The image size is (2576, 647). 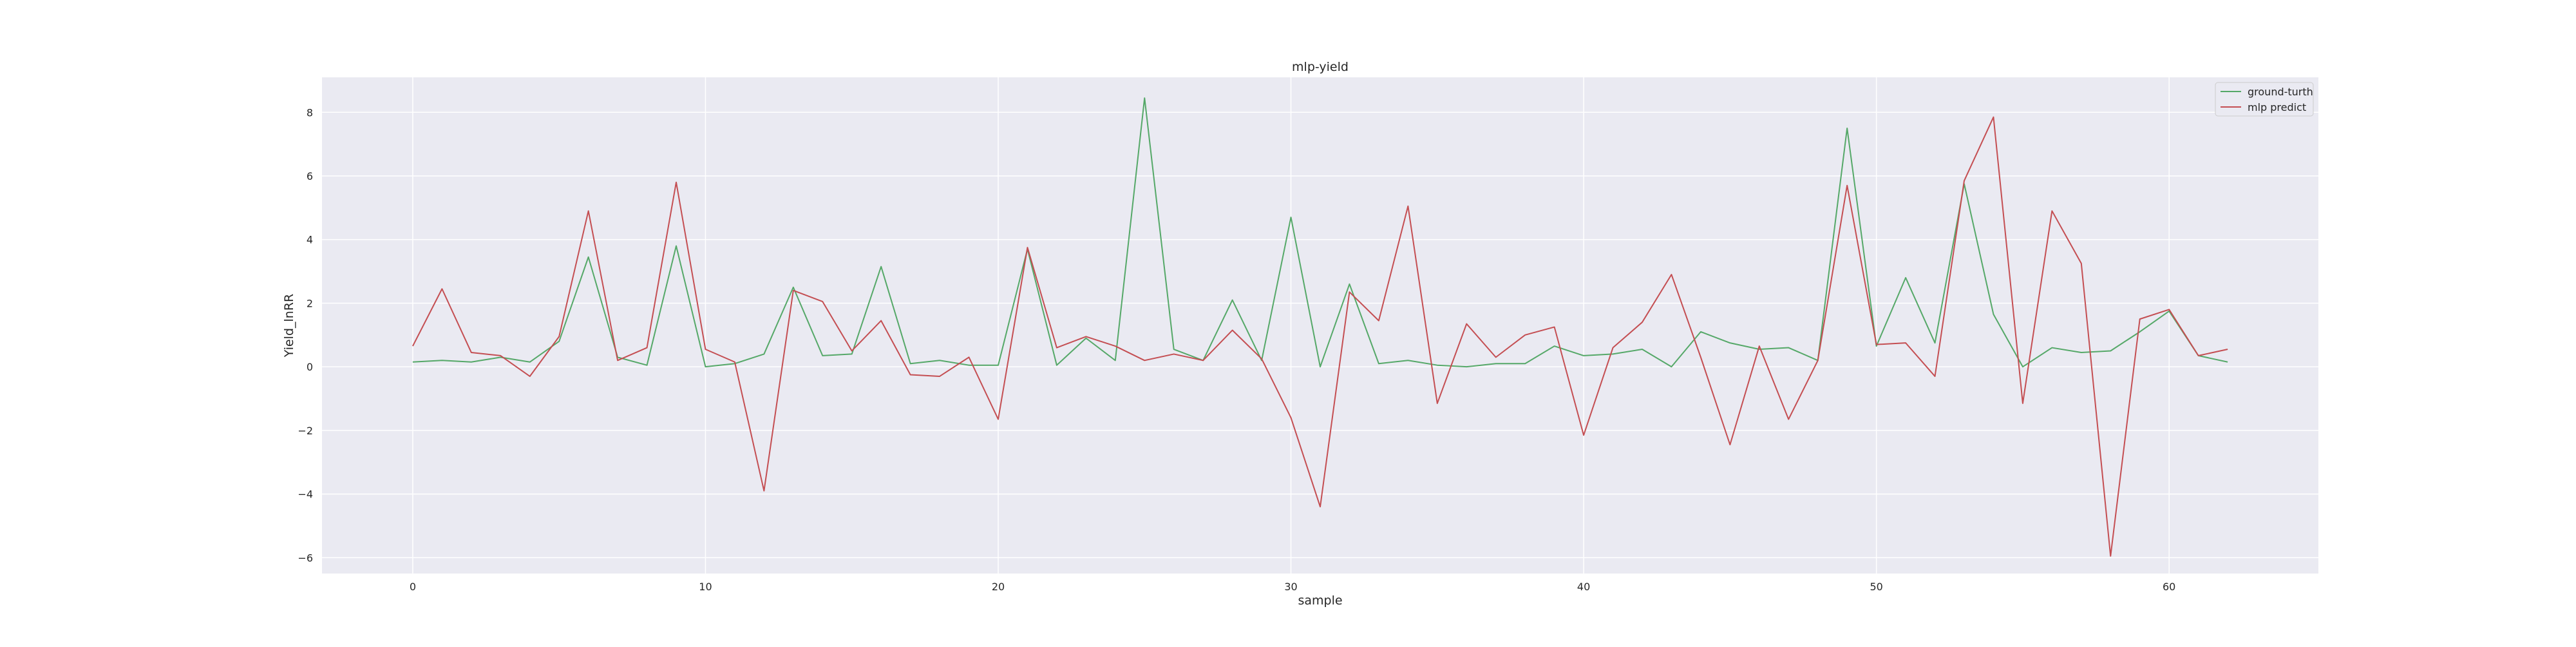 What do you see at coordinates (310, 240) in the screenshot?
I see `y-tick-label: 4` at bounding box center [310, 240].